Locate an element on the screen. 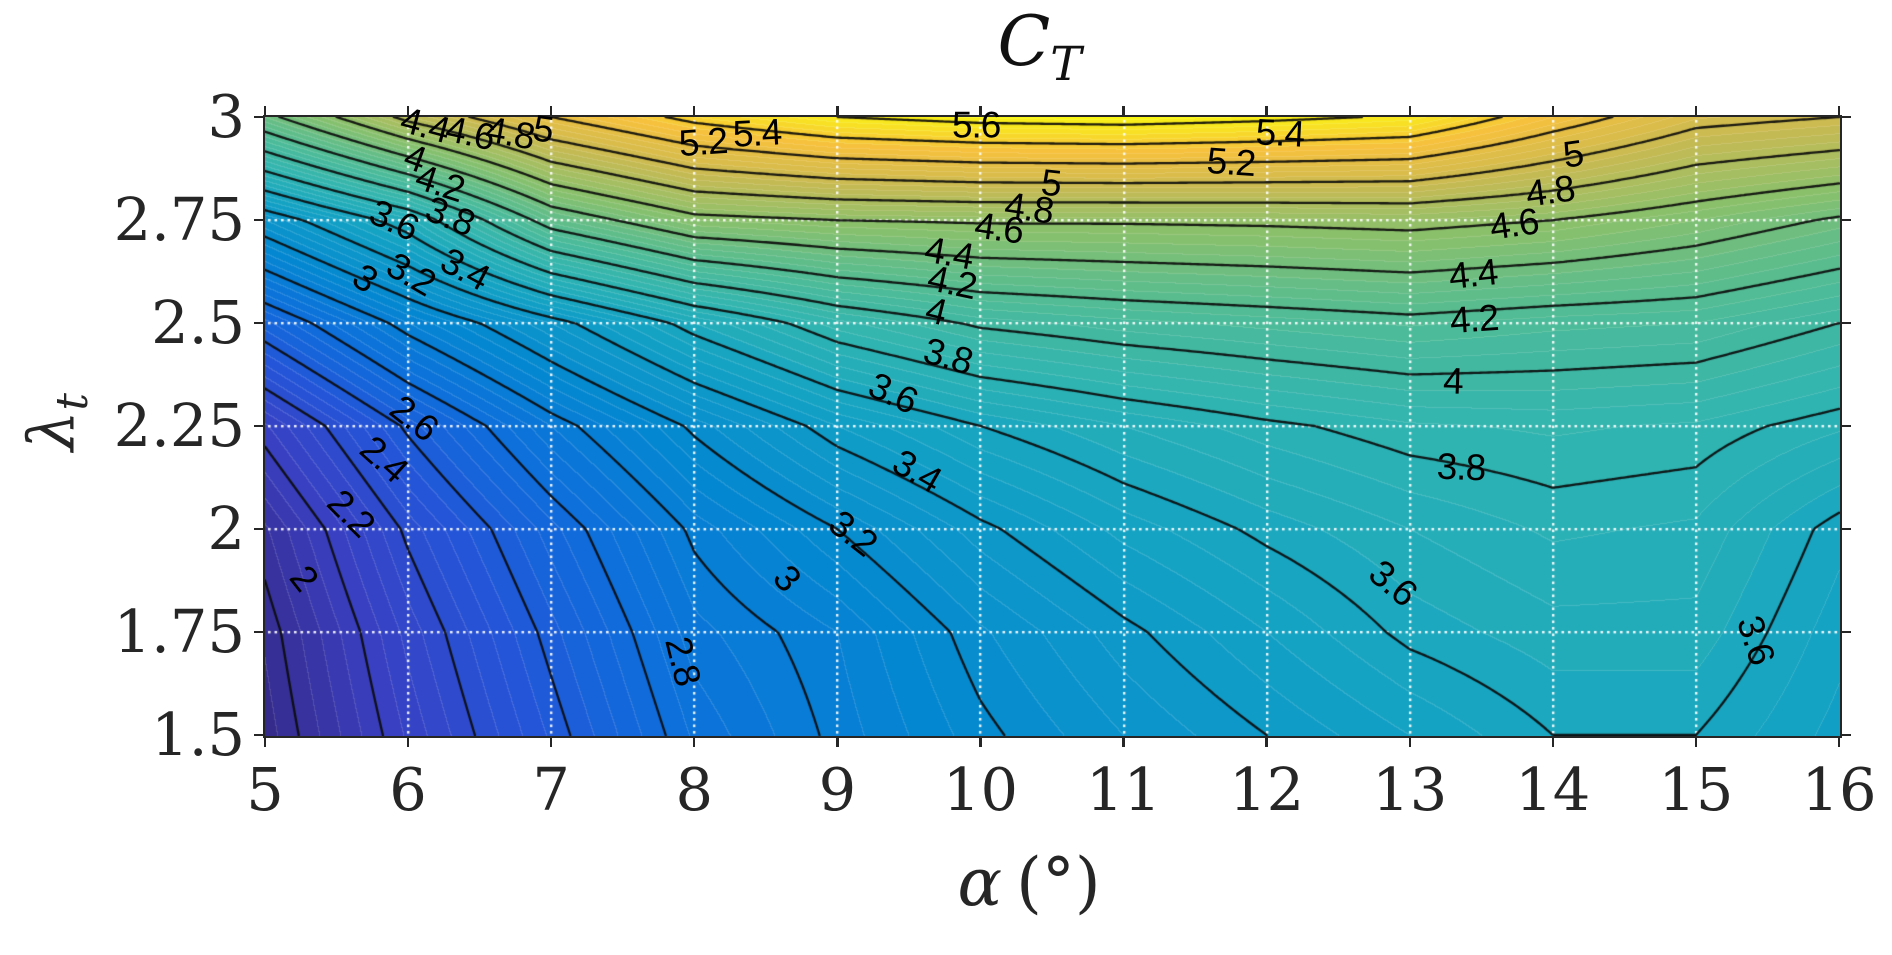 The height and width of the screenshot is (955, 1892). x-tick-label-14: 14 is located at coordinates (1553, 789).